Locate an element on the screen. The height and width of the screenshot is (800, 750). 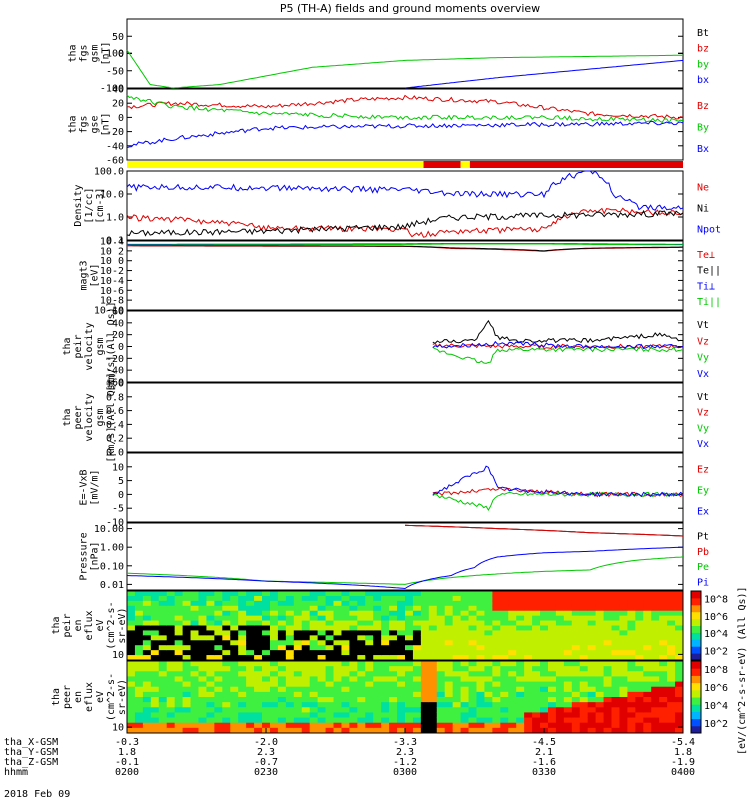
y-axis-label: en is located at coordinates (78, 697).